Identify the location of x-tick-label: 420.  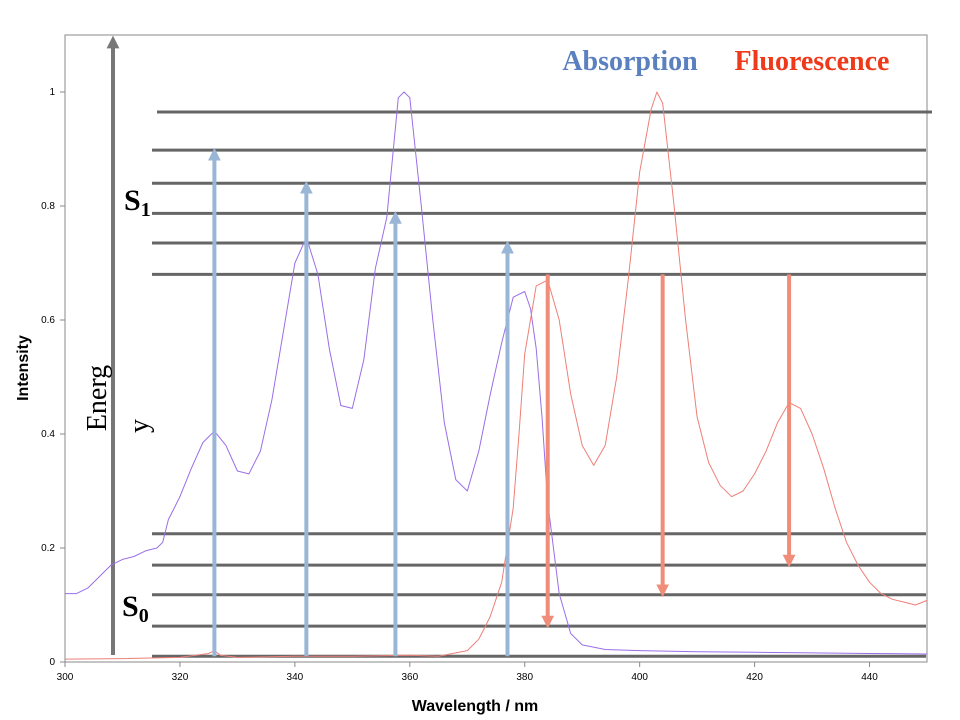
(754, 677).